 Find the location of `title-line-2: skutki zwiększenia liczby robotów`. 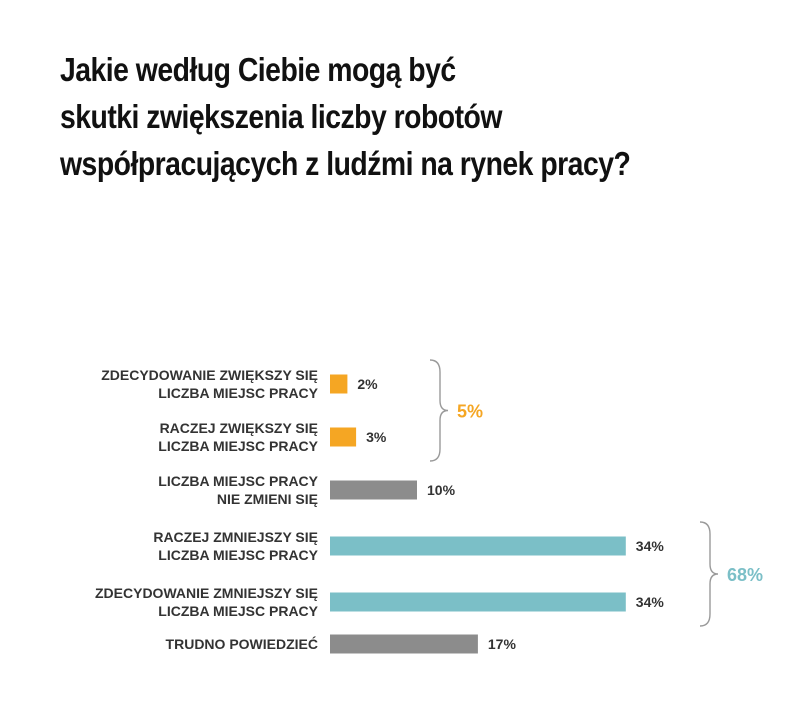

title-line-2: skutki zwiększenia liczby robotów is located at coordinates (281, 116).